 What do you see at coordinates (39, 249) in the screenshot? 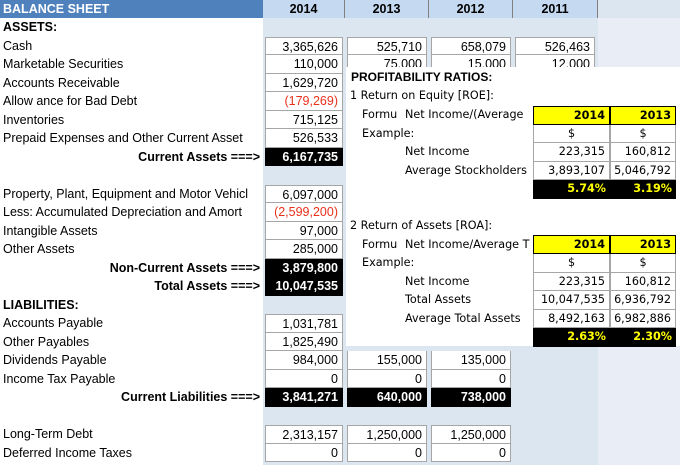
I see `row-label-other-assets: Other Assets` at bounding box center [39, 249].